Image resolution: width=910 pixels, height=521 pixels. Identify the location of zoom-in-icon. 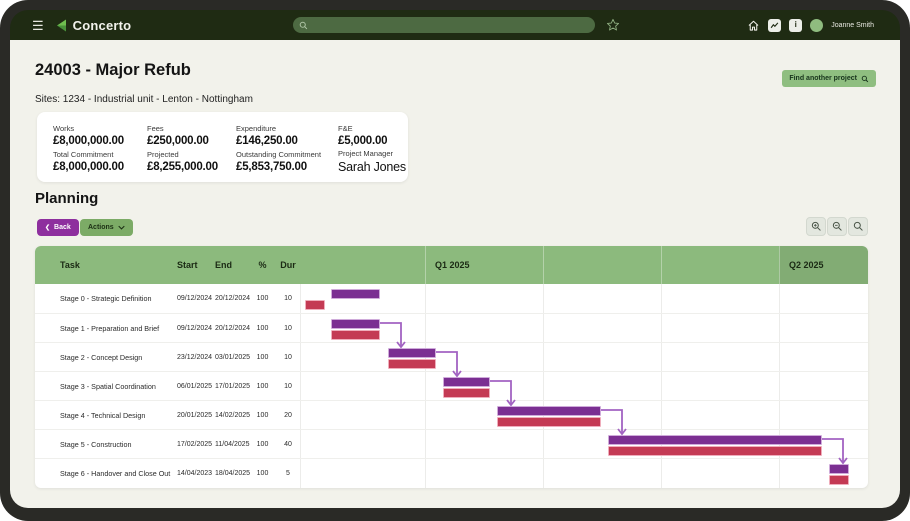
(816, 226).